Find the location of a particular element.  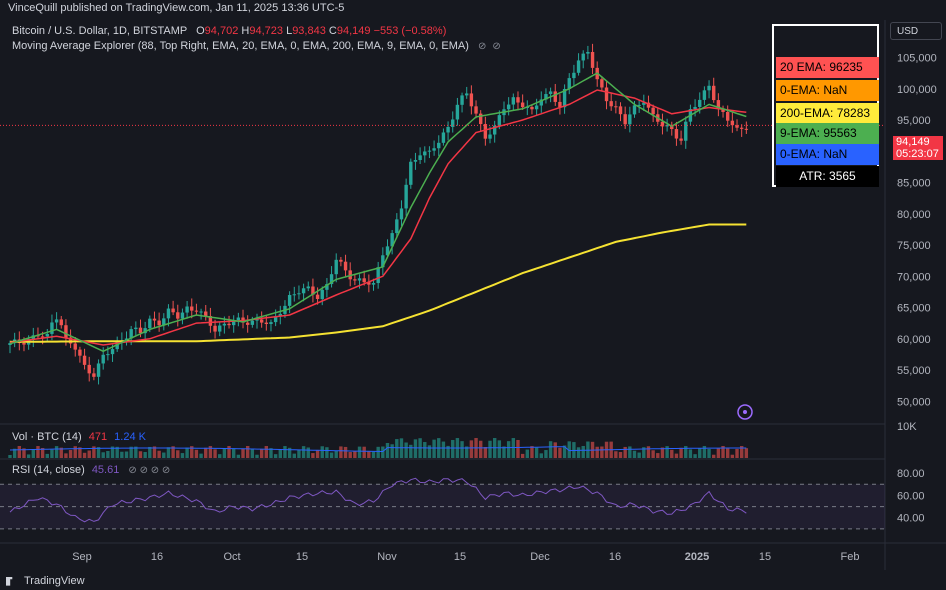

rsi-line is located at coordinates (378, 500).